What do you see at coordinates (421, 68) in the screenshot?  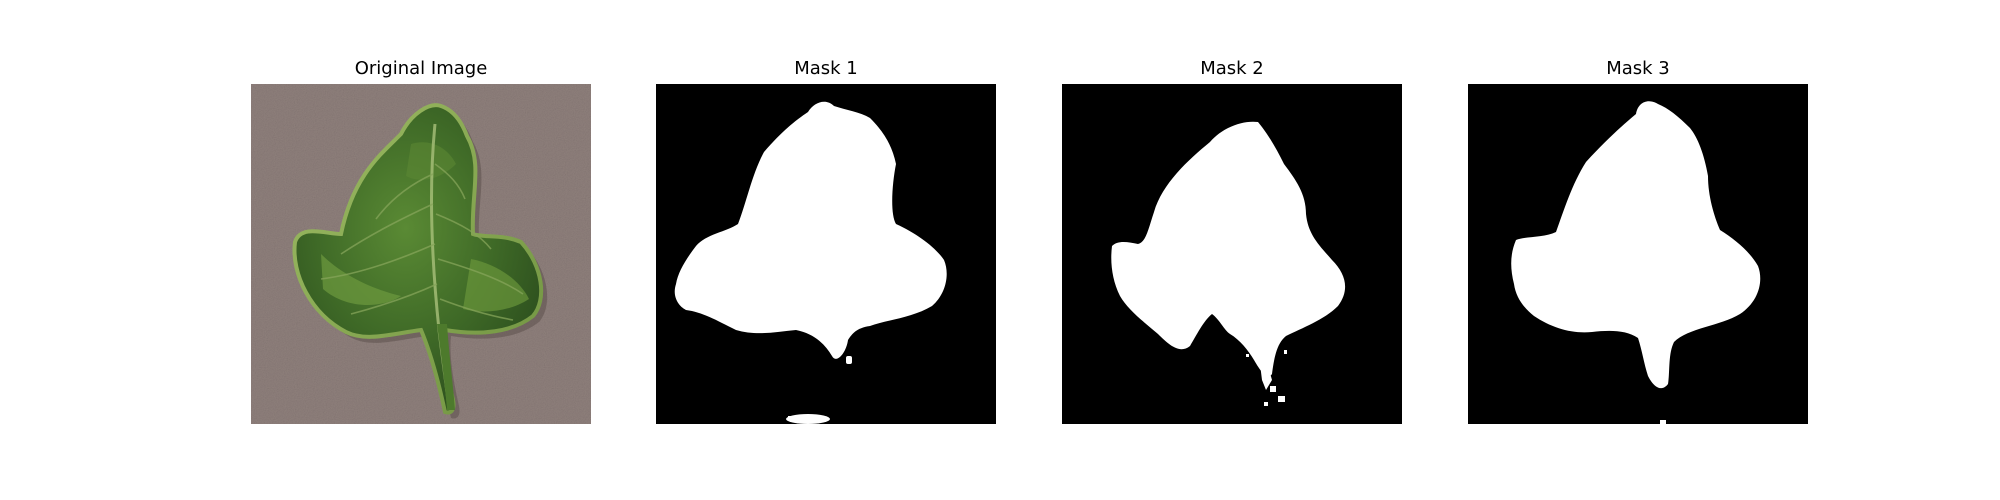 I see `panel-title: Original Image` at bounding box center [421, 68].